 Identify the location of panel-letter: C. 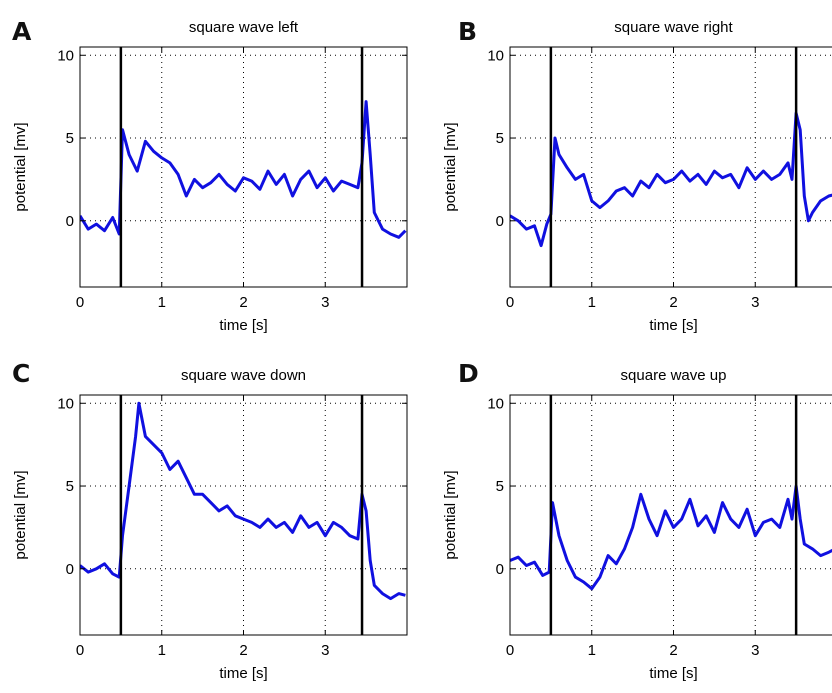
(21, 373).